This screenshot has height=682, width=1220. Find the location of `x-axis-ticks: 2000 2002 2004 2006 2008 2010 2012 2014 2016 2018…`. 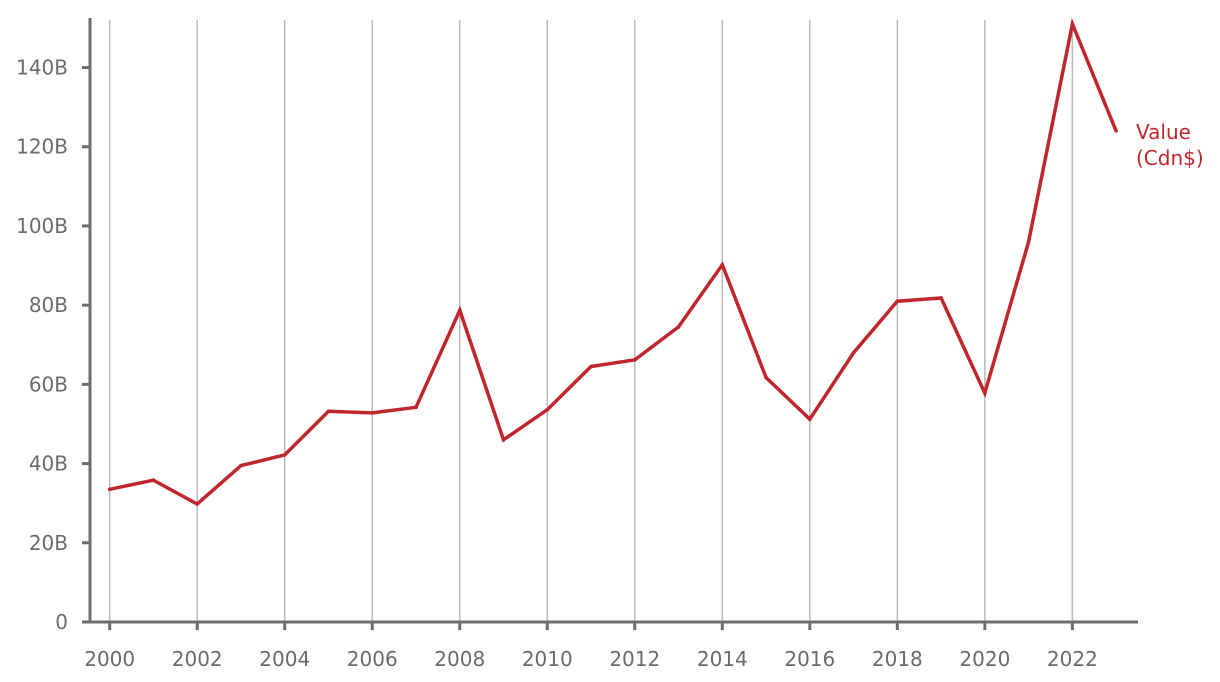

x-axis-ticks: 2000 2002 2004 2006 2008 2010 2012 2014 2016 2018… is located at coordinates (591, 646).